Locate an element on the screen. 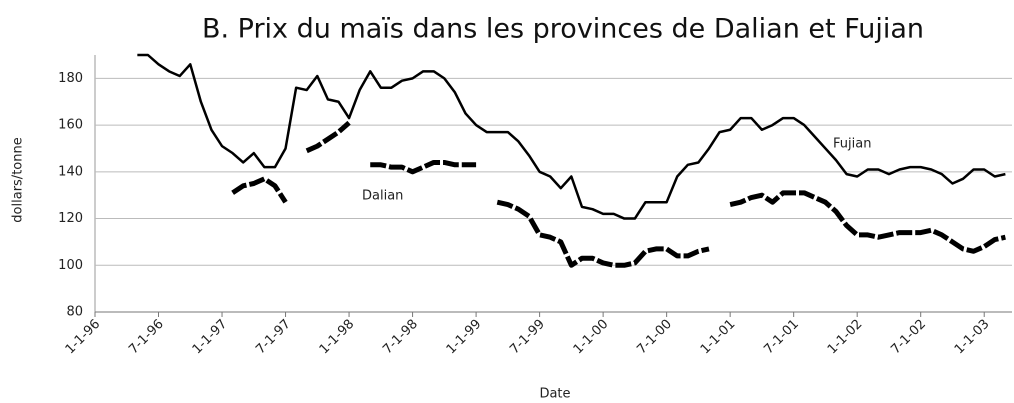 The width and height of the screenshot is (1014, 403). x-tick-label: 7-1-96 is located at coordinates (146, 337).